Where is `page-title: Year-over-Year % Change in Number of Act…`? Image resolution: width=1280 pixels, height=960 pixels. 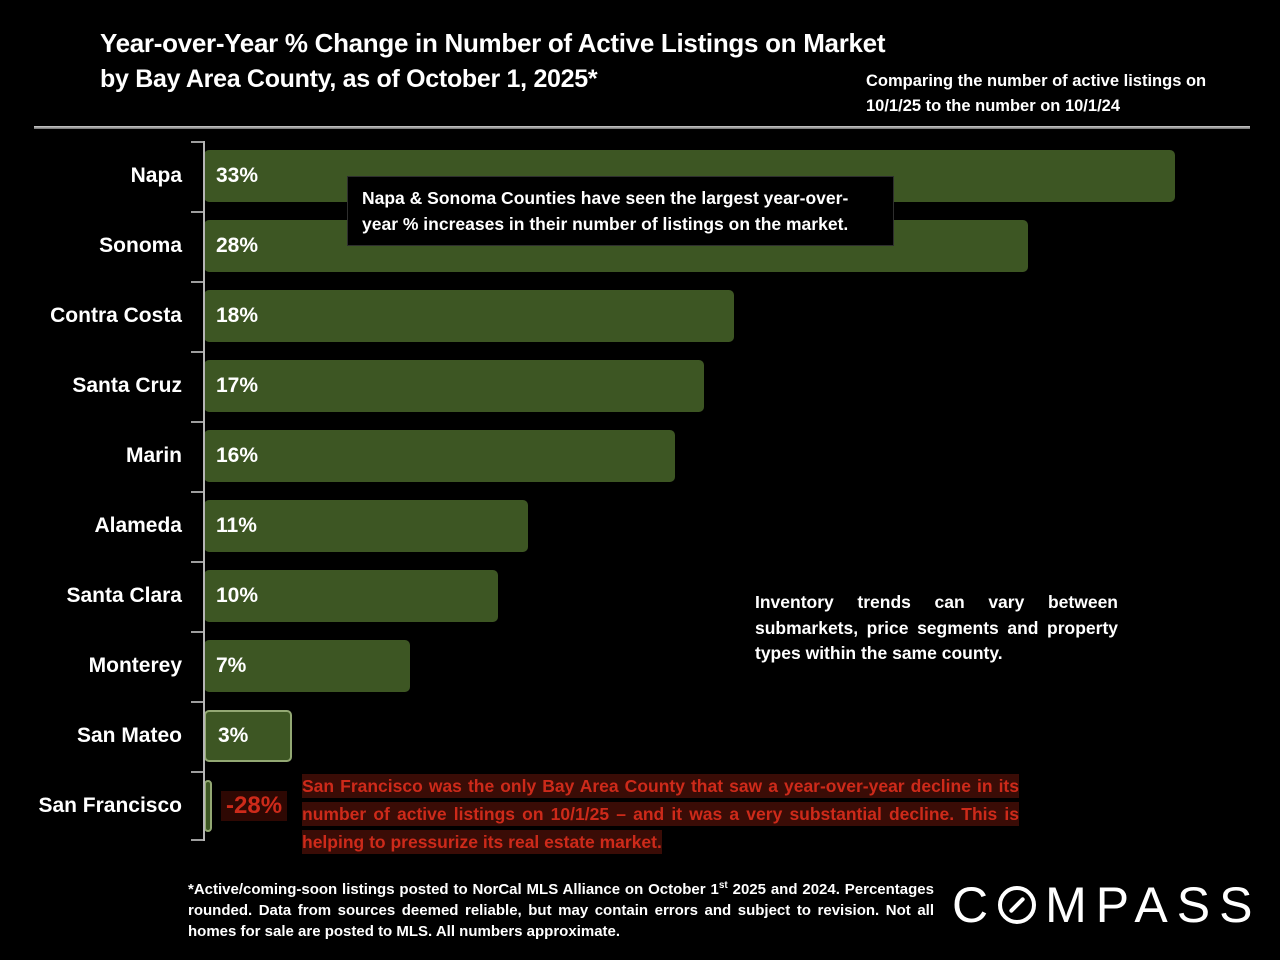
page-title: Year-over-Year % Change in Number of Act… is located at coordinates (493, 43).